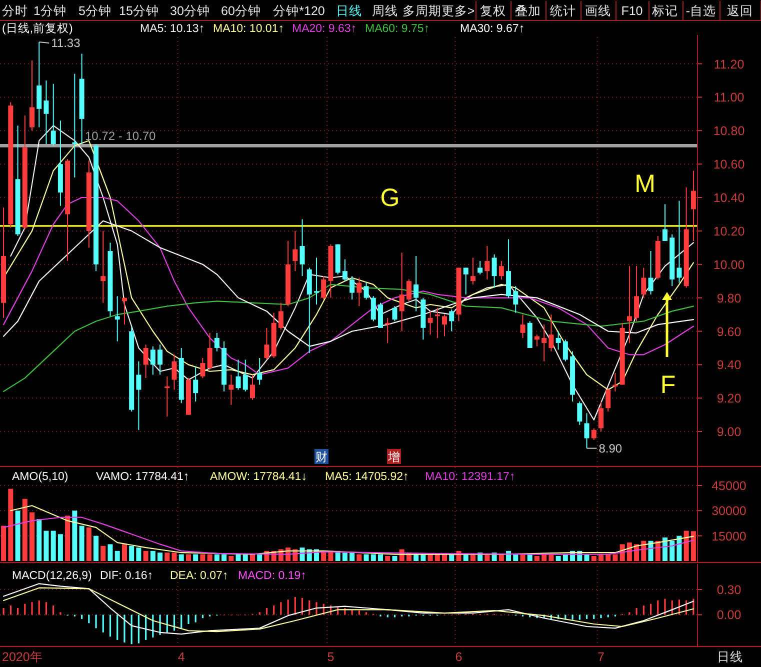 The height and width of the screenshot is (667, 761). What do you see at coordinates (701, 11) in the screenshot?
I see `text: -自选` at bounding box center [701, 11].